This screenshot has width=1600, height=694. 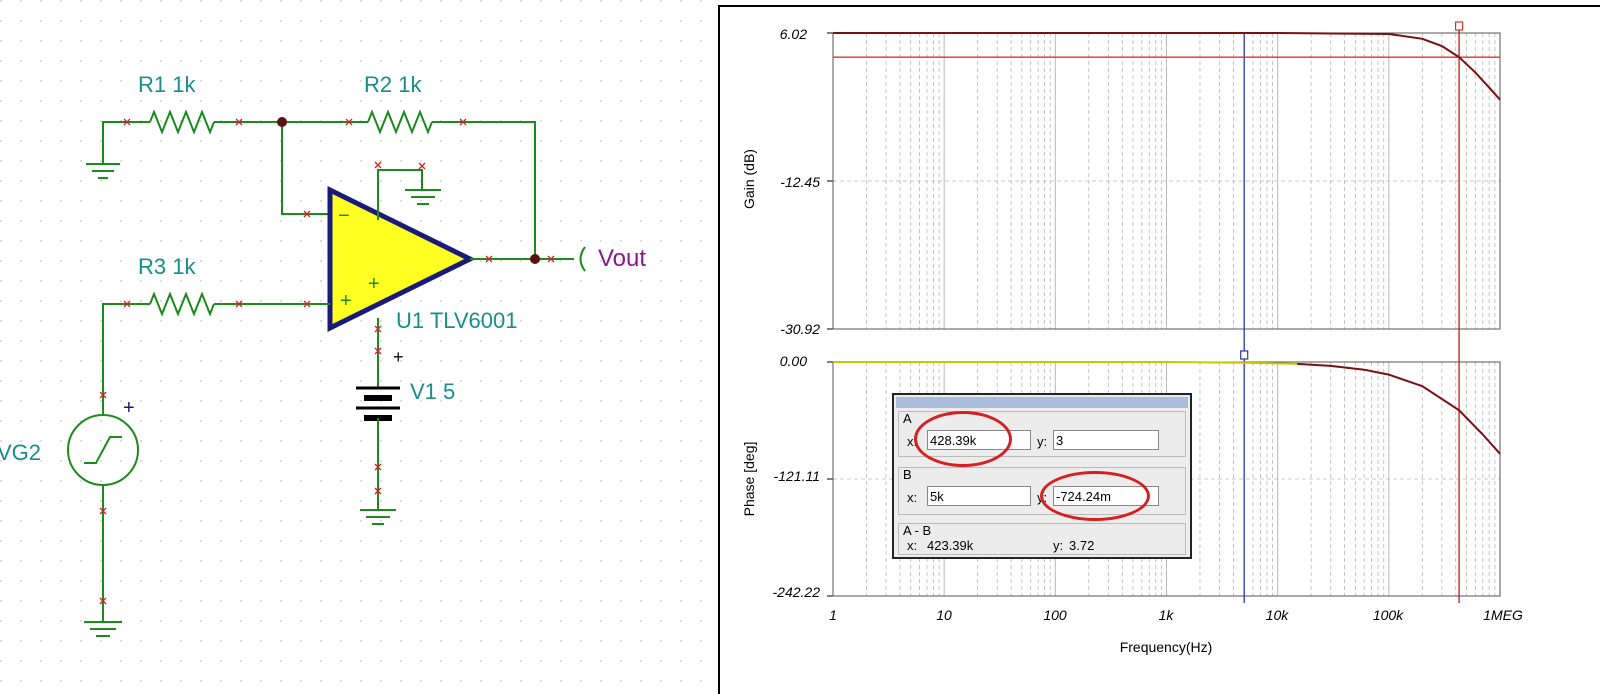 I want to click on r2-label: R2 1k, so click(x=393, y=84).